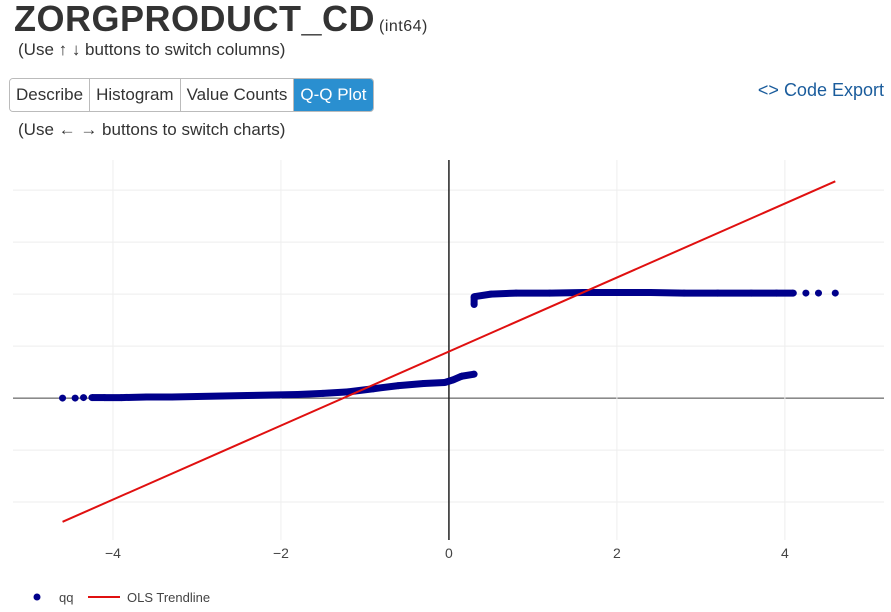 This screenshot has height=612, width=891. I want to click on tab-value-counts: Value Counts, so click(237, 95).